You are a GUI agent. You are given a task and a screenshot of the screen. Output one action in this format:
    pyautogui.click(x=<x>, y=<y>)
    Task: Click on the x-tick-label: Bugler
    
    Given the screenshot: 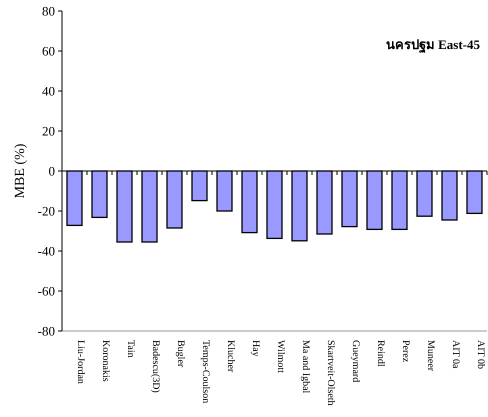 What is the action you would take?
    pyautogui.click(x=180, y=354)
    